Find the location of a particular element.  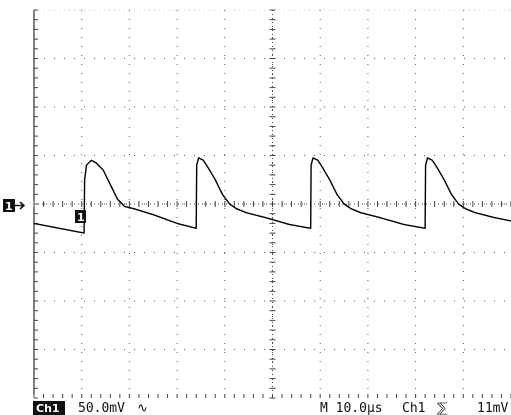

channel-ground-marker-label: 1 is located at coordinates (9, 206).